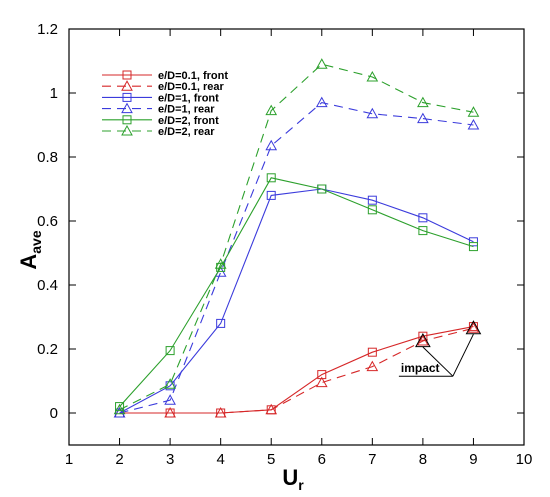  What do you see at coordinates (220, 459) in the screenshot?
I see `x-tick-label: 4` at bounding box center [220, 459].